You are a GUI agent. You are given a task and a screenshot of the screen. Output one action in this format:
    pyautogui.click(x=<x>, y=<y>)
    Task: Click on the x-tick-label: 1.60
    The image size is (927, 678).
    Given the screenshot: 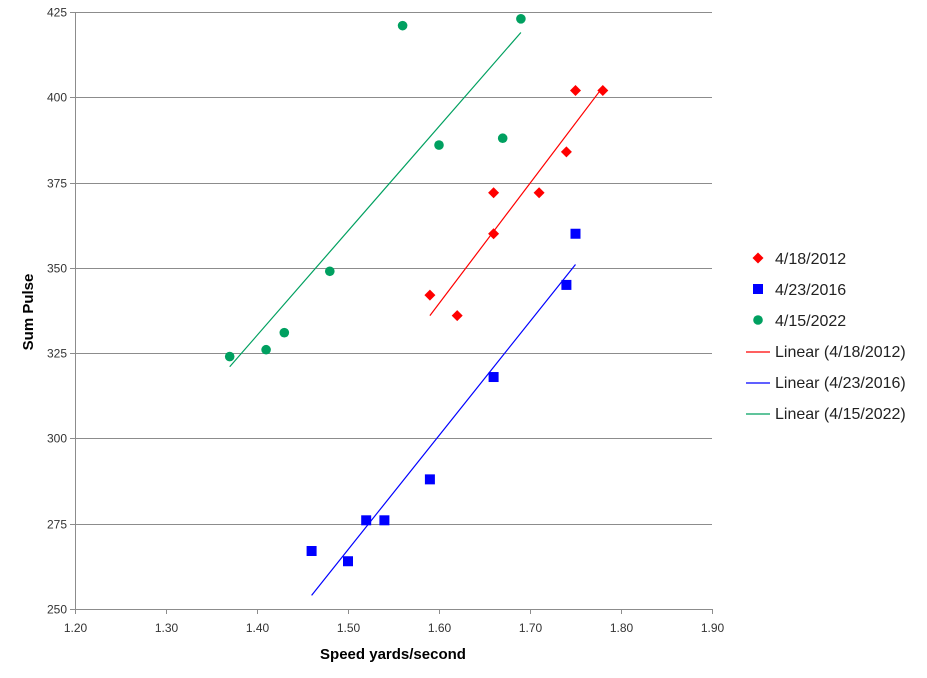 What is the action you would take?
    pyautogui.click(x=440, y=628)
    